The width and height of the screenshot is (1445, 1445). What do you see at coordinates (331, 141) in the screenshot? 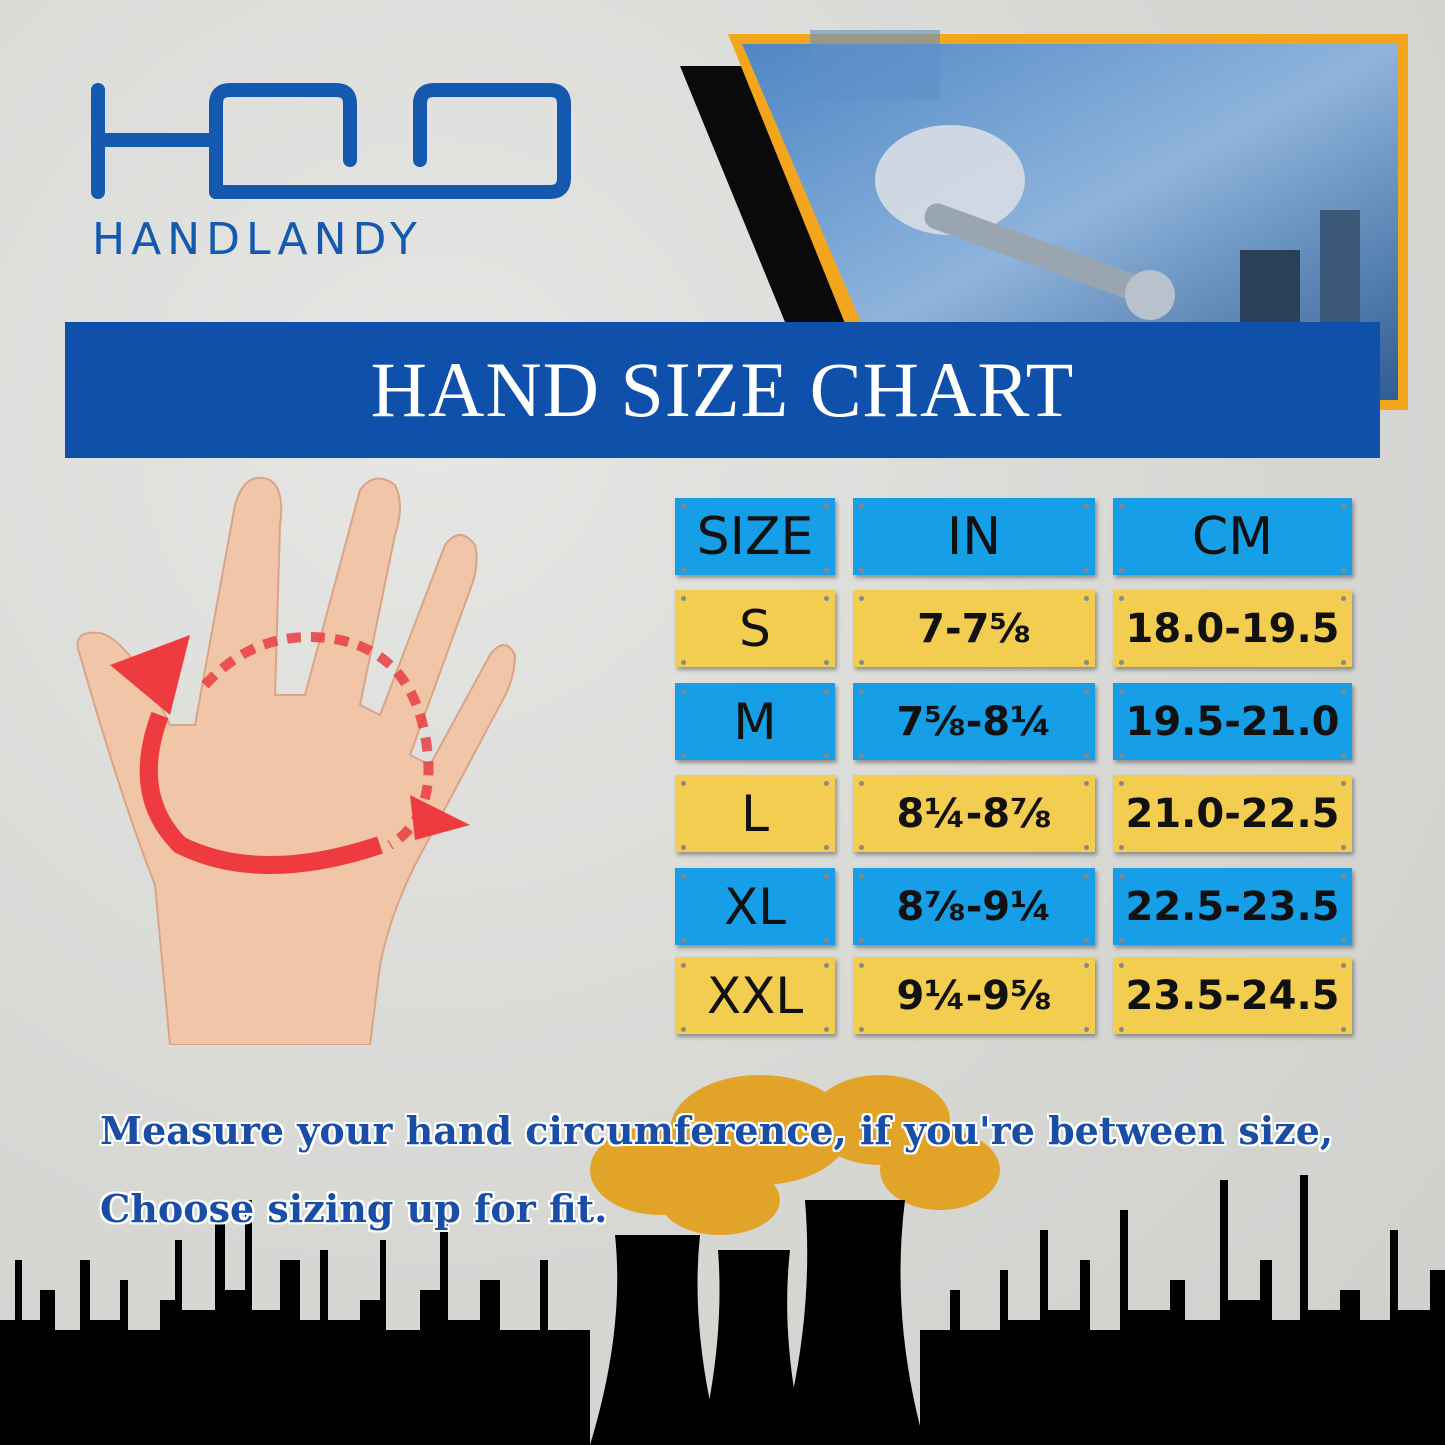
I see `brand-logo` at bounding box center [331, 141].